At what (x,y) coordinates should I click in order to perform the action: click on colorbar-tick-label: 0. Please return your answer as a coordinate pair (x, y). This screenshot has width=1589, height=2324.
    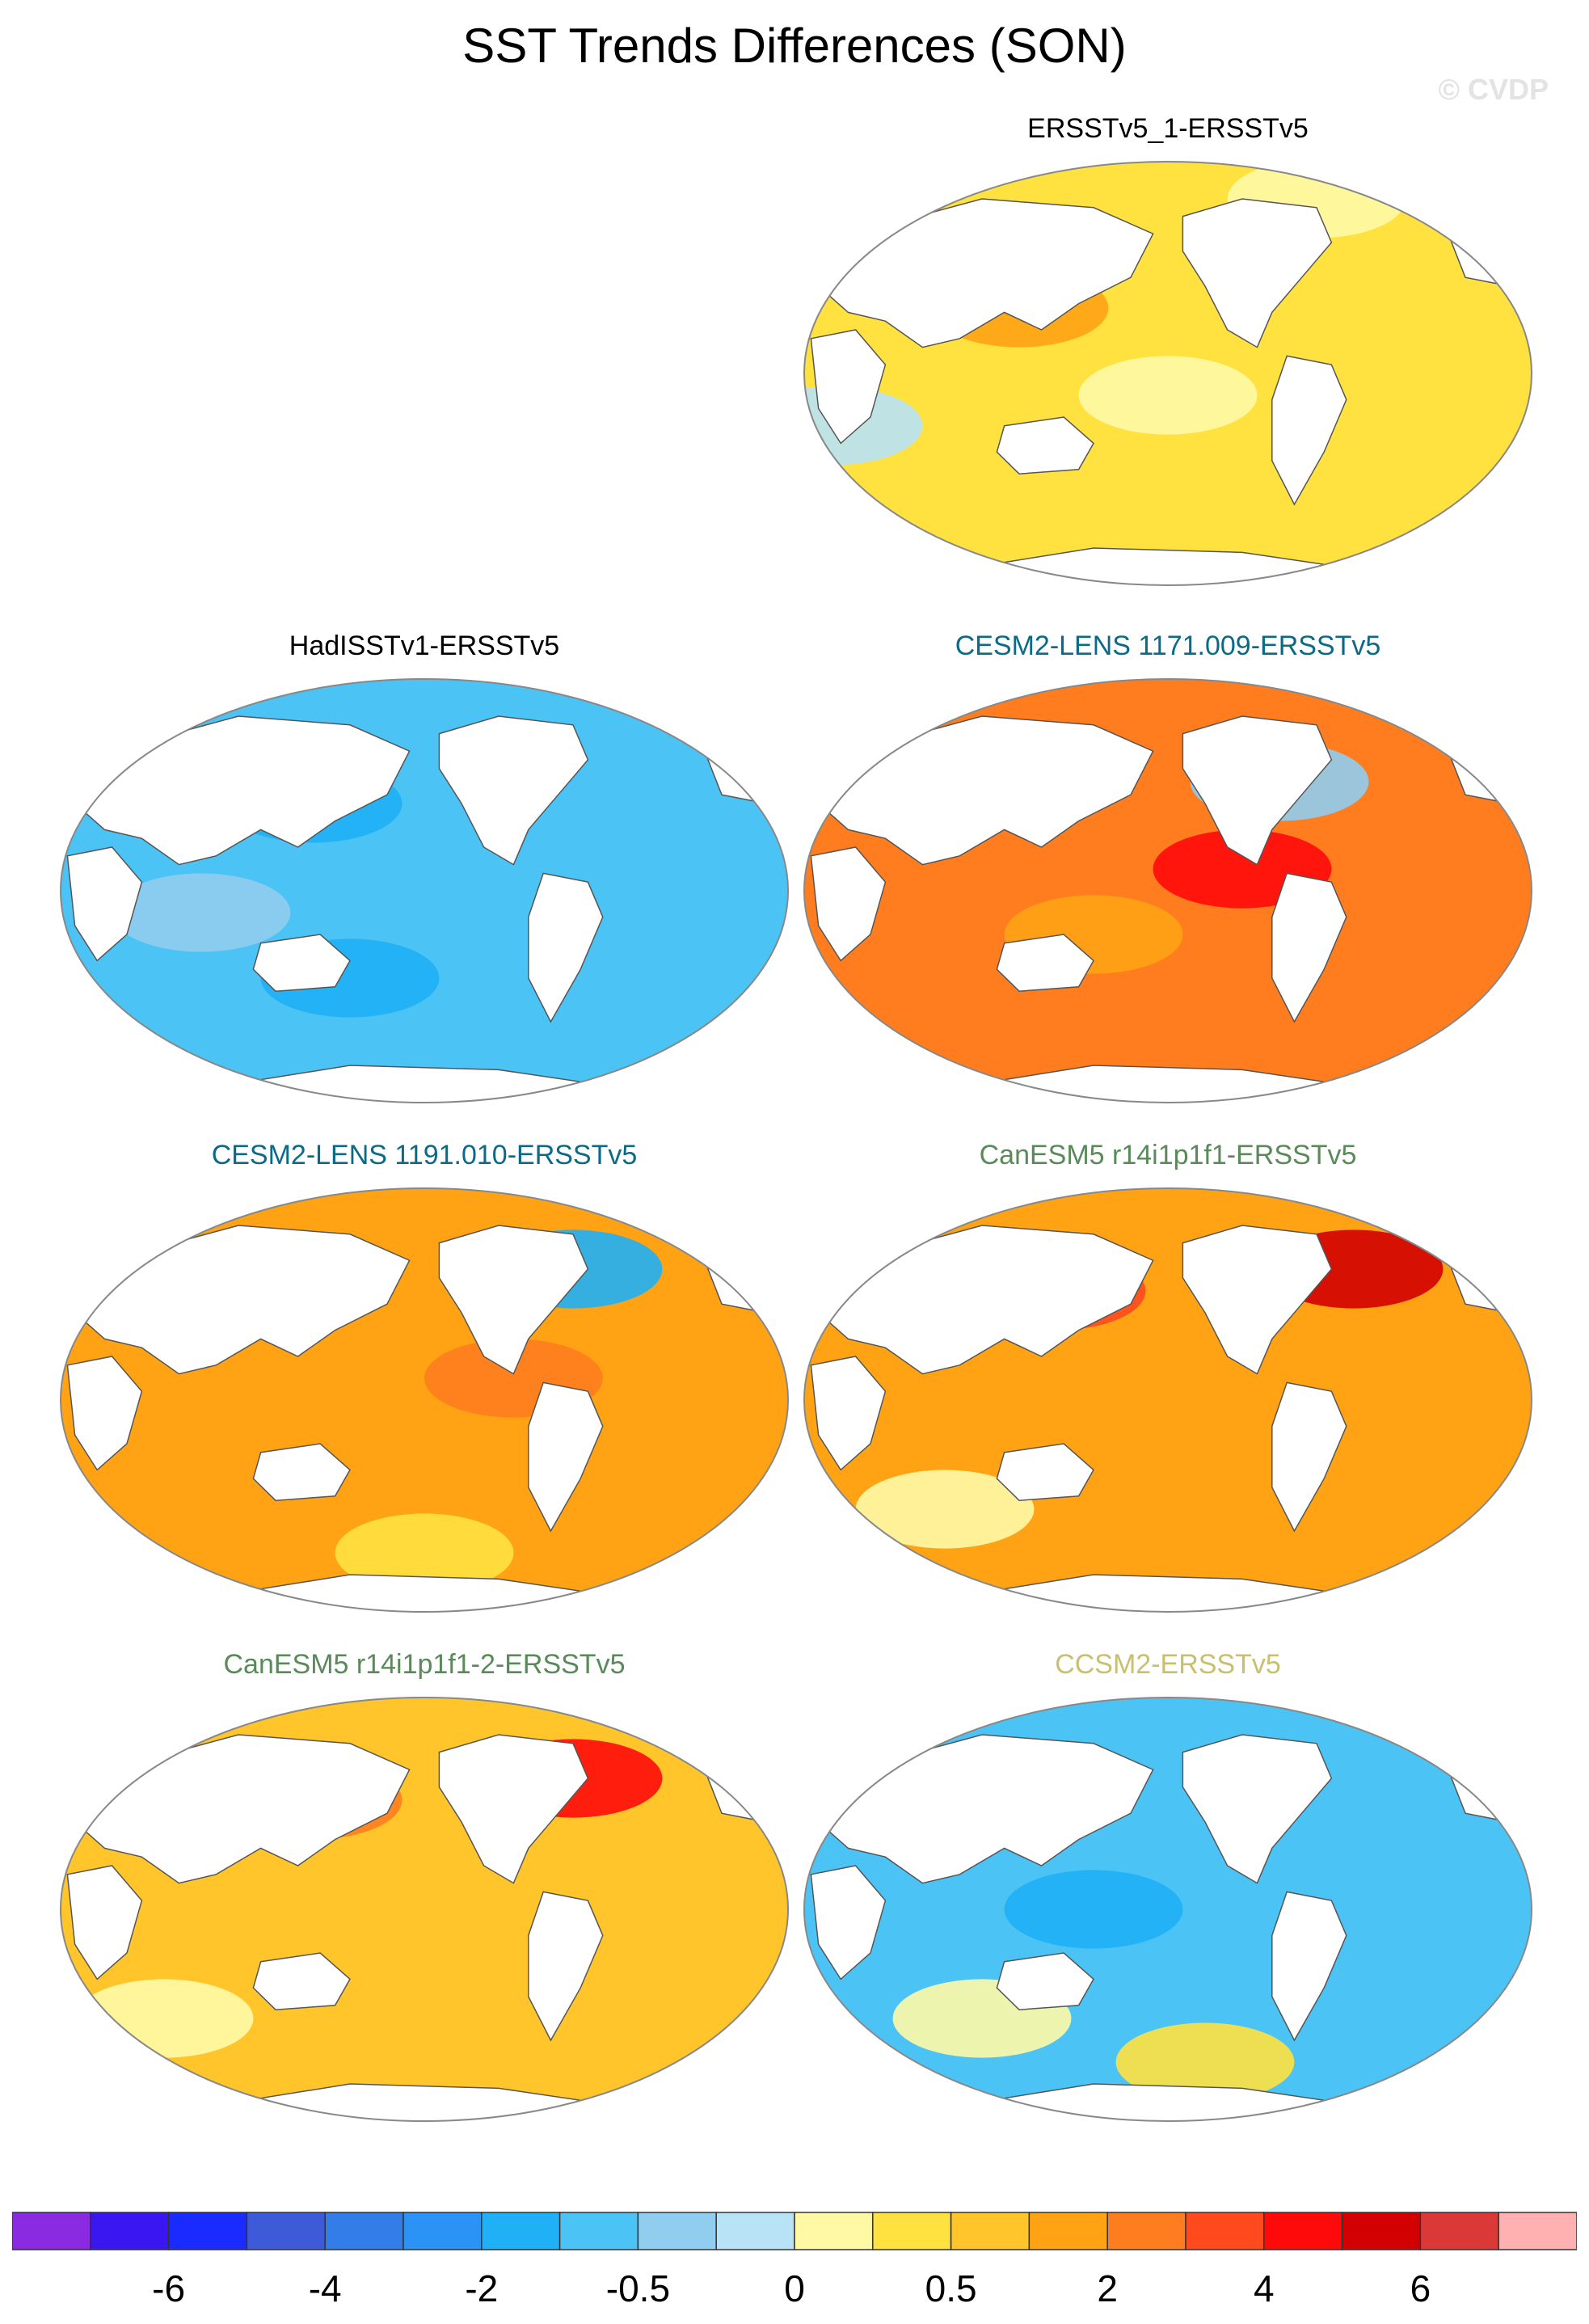
    Looking at the image, I should click on (794, 2288).